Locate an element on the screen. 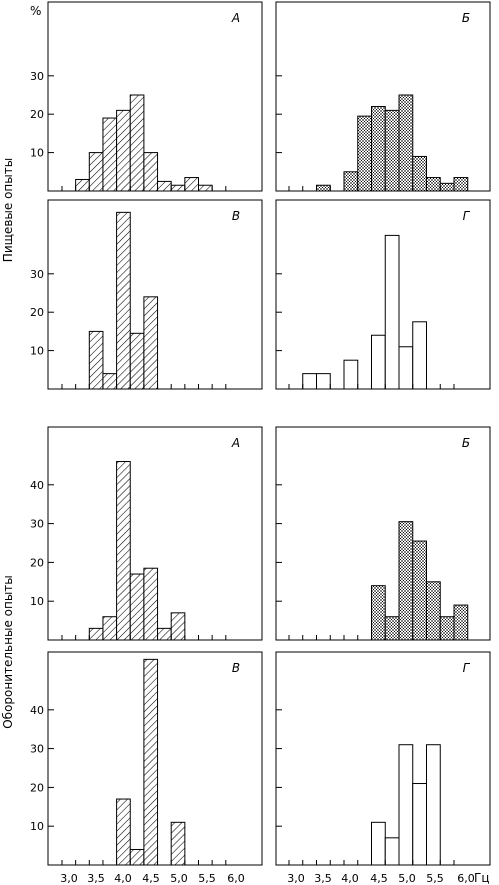  x-tick-labels-right: 3,0 3,5 4,0 4,5 5,0 5,5 6,0 is located at coordinates (381, 878).